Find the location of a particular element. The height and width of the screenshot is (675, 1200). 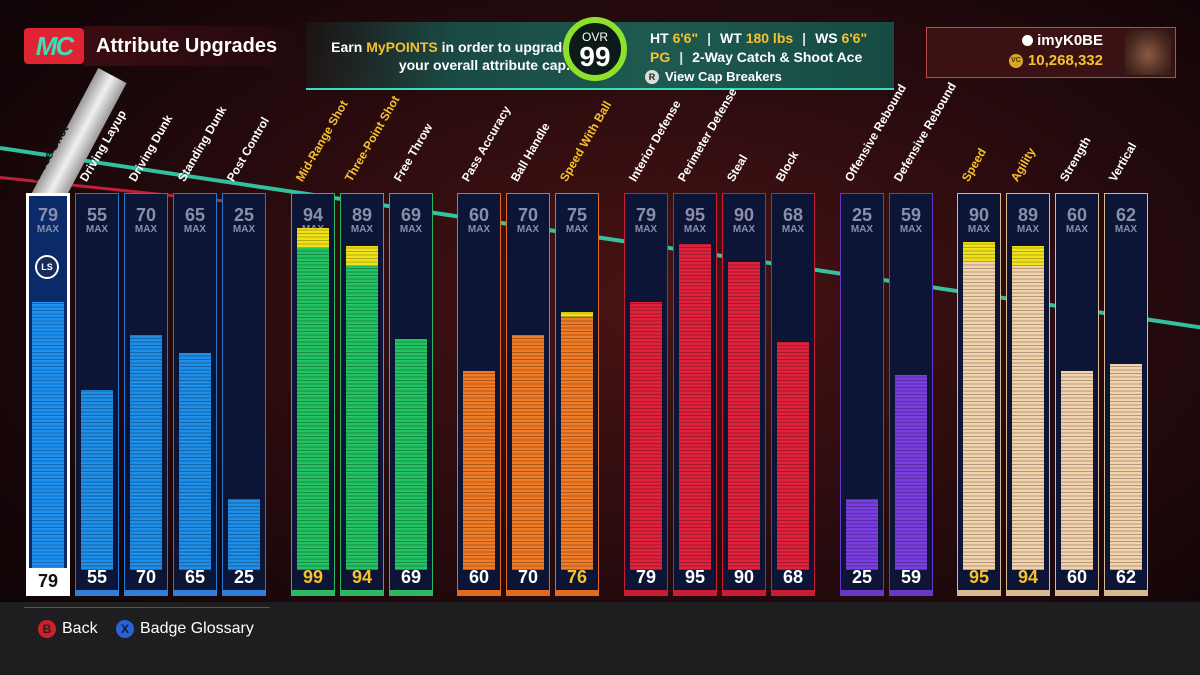

attribute-value: 94 is located at coordinates (362, 577).